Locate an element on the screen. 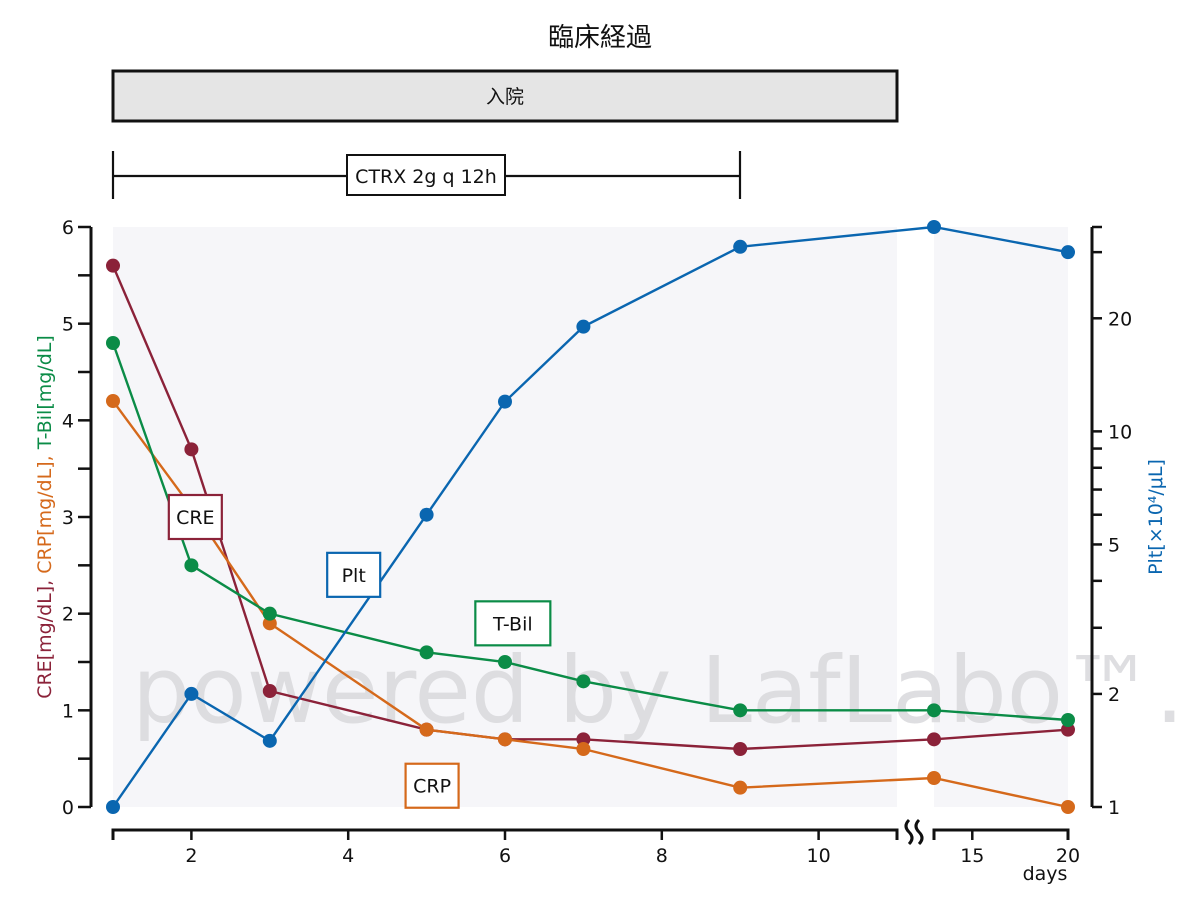 The width and height of the screenshot is (1200, 900). x-tick-label: 4 is located at coordinates (348, 856).